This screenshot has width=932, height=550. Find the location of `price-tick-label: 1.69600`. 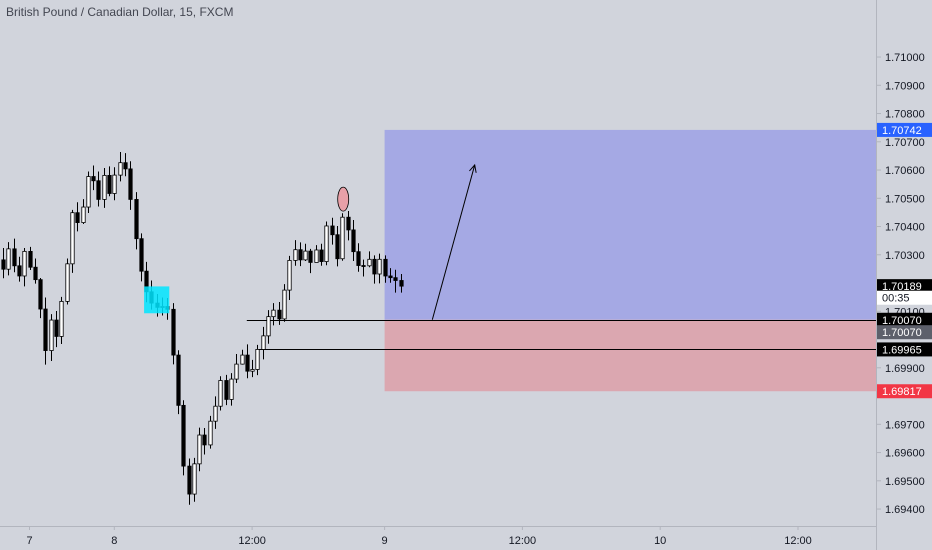

price-tick-label: 1.69600 is located at coordinates (905, 454).